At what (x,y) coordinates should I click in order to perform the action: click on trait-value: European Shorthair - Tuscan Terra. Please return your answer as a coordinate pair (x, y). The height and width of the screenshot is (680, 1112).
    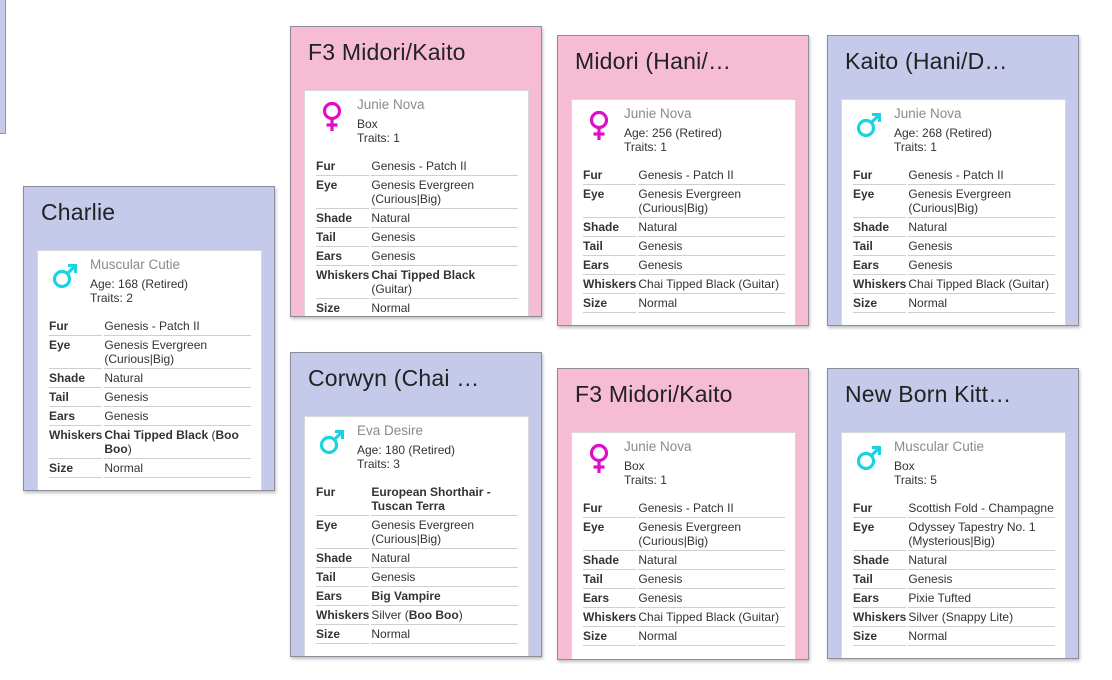
    Looking at the image, I should click on (444, 499).